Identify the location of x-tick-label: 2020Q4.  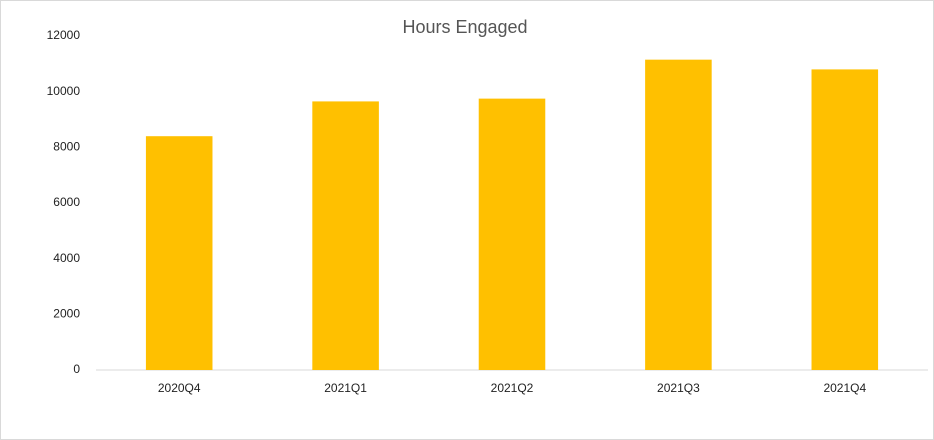
(179, 388).